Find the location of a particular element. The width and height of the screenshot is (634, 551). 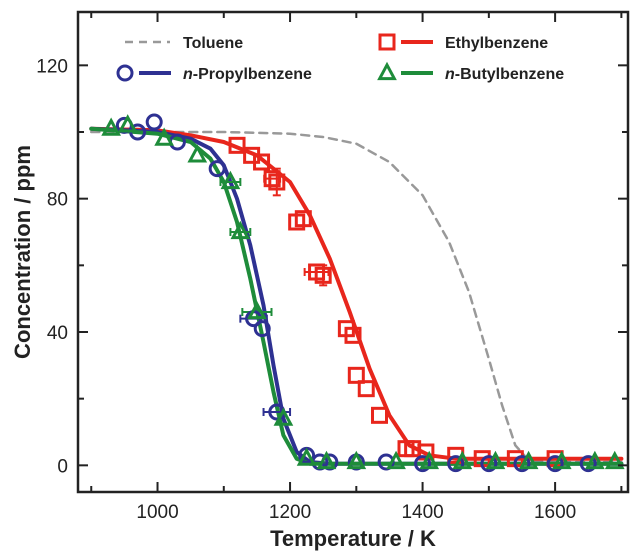

x-tick-label: 1200 is located at coordinates (290, 512).